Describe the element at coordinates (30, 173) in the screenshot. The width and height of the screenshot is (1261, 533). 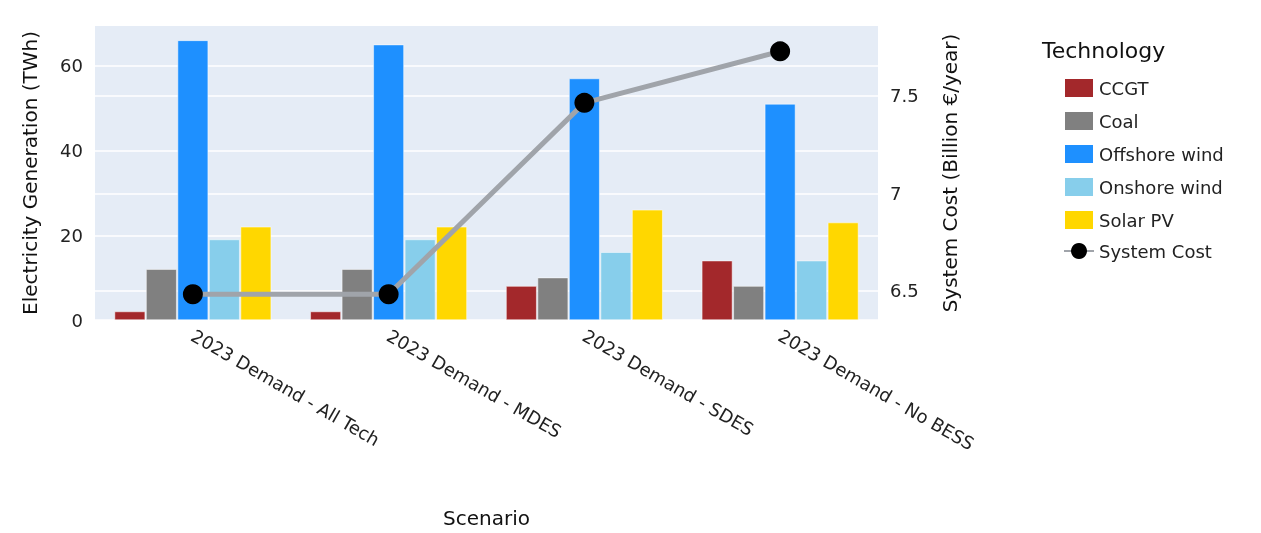
I see `y-axis-title: Electricity Generation (TWh)` at that location.